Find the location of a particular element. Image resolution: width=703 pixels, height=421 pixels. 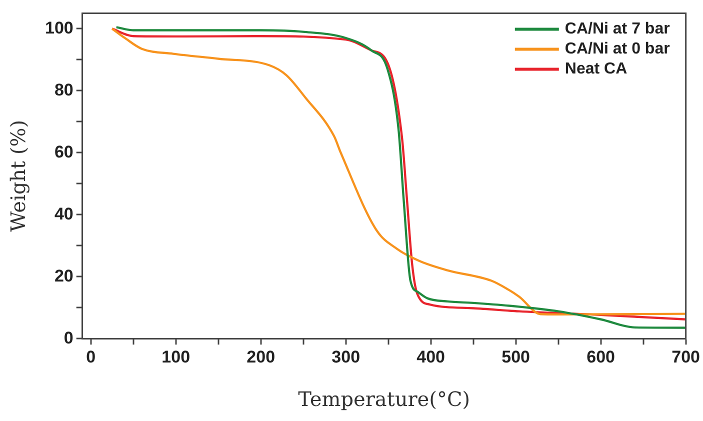

y-tick-label: 80 is located at coordinates (64, 90).